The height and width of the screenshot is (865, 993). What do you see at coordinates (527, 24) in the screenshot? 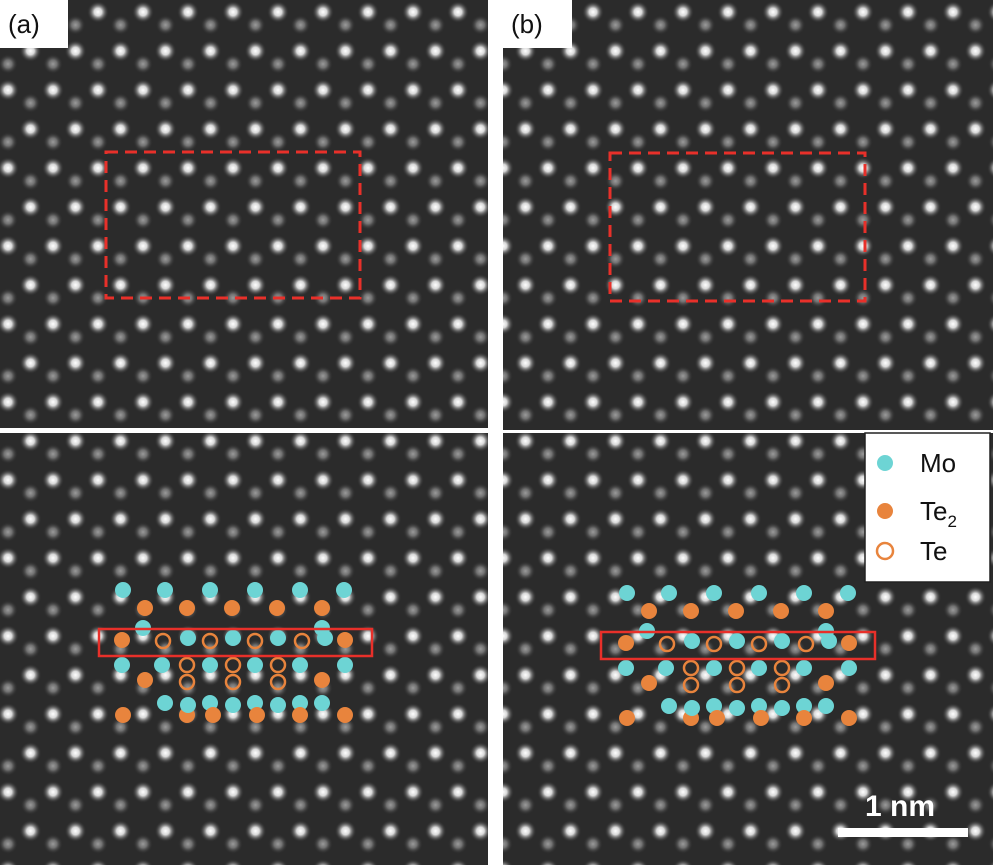
I see `panel-label: (b)` at bounding box center [527, 24].